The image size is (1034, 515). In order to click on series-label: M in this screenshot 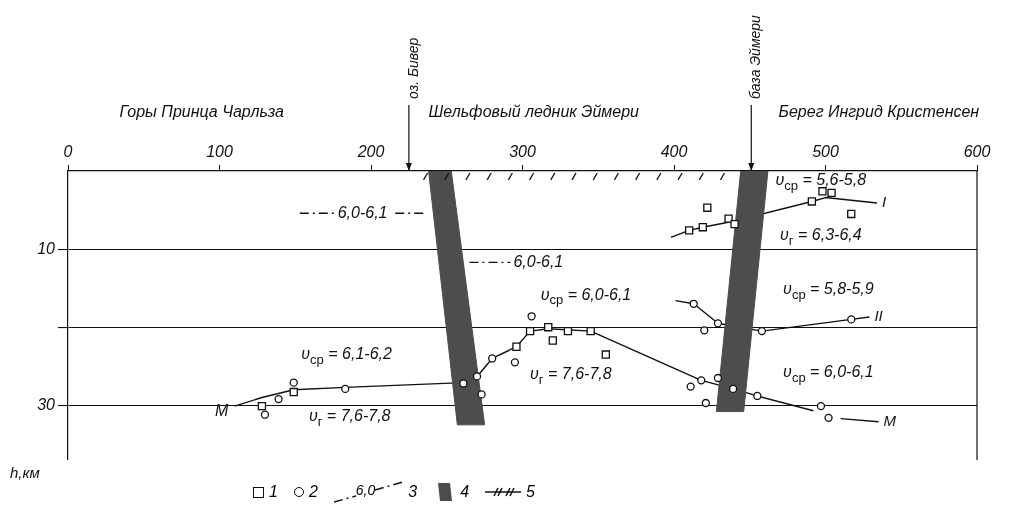, I will do `click(890, 420)`.